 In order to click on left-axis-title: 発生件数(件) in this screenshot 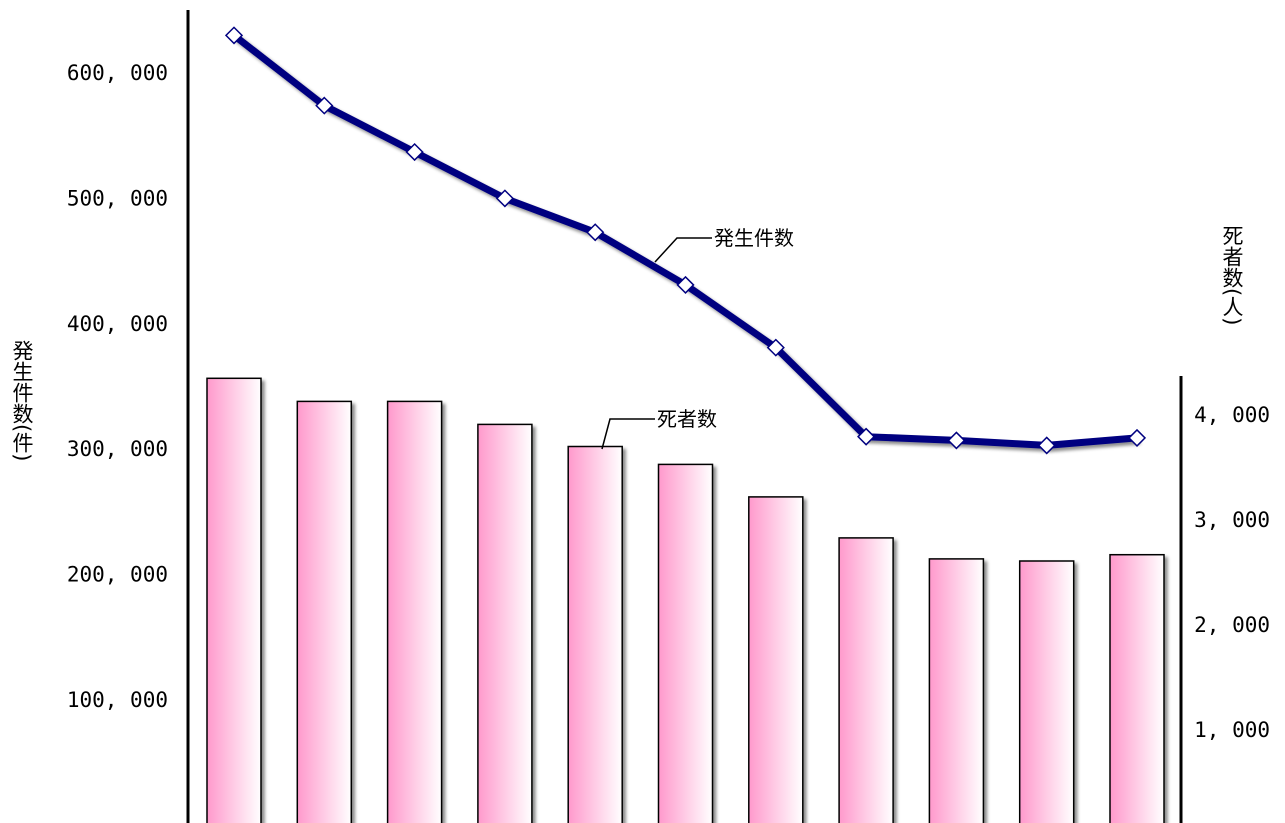, I will do `click(22, 400)`.